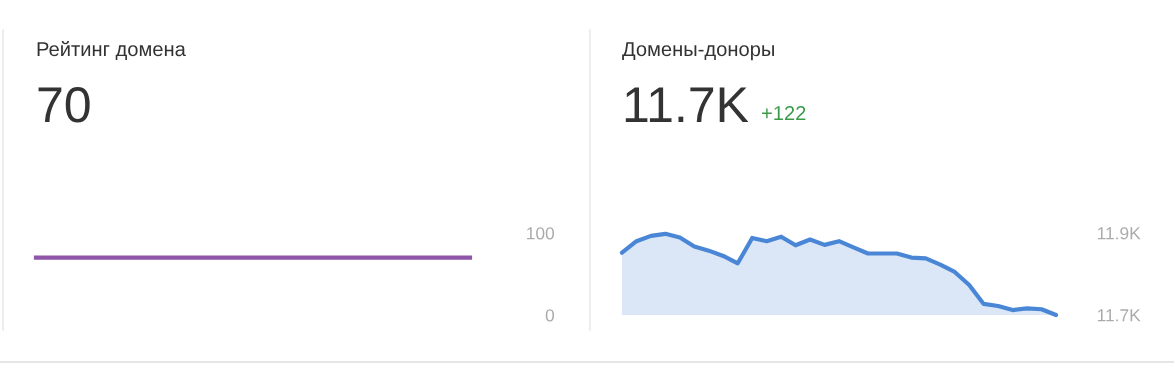 The image size is (1174, 370). I want to click on y-tick-label: 0, so click(550, 315).